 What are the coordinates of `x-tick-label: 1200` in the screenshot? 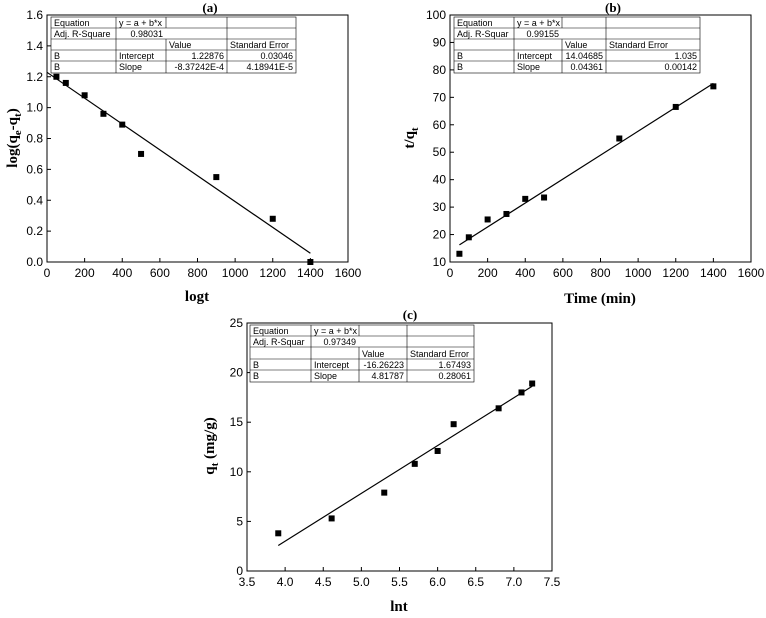 It's located at (272, 273).